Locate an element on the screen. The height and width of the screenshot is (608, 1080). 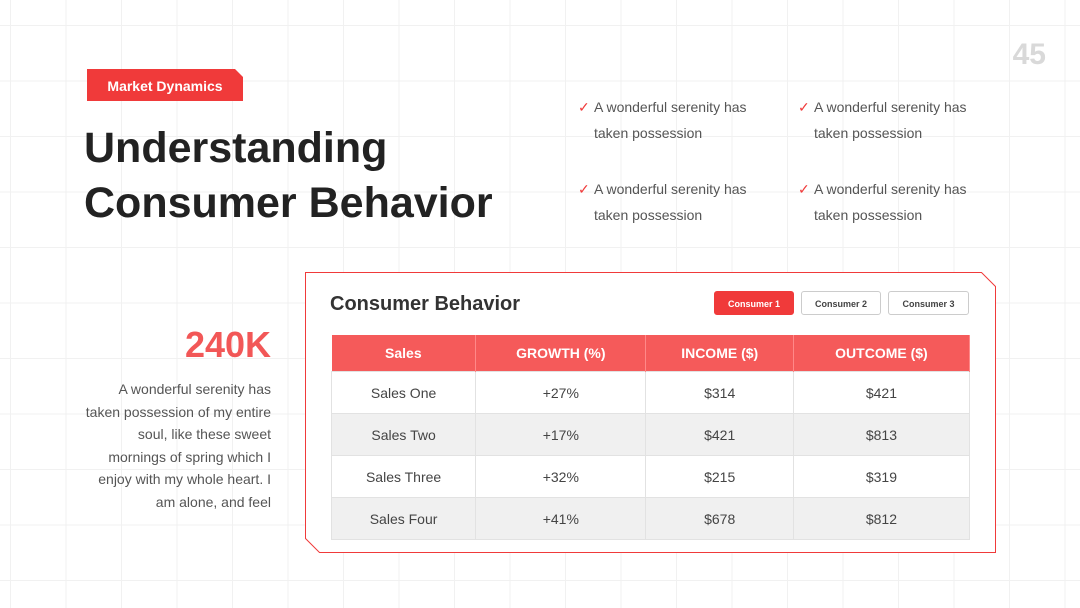
table-cell: $812 is located at coordinates (881, 518).